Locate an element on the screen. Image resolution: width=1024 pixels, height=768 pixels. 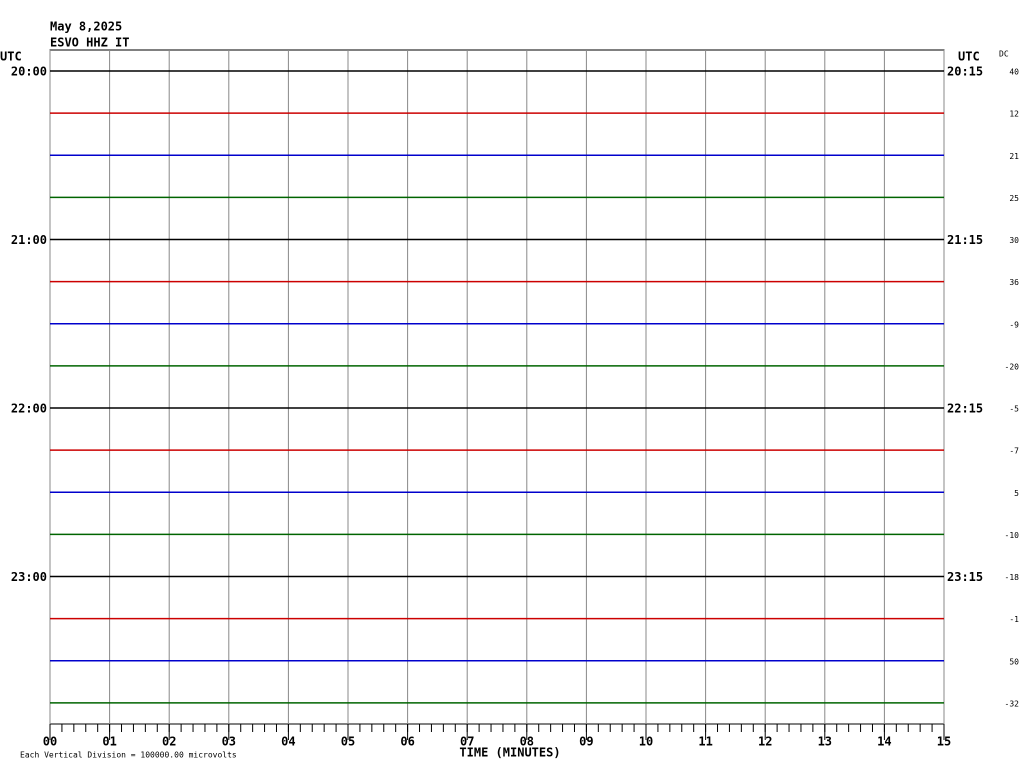
dc-value: -9 is located at coordinates (1014, 324).